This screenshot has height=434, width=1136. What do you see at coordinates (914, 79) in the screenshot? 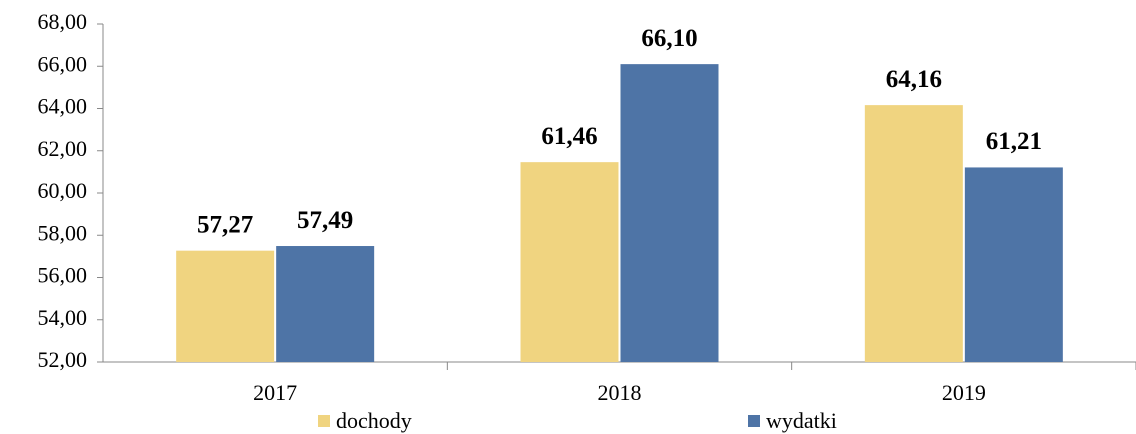
I see `value-label: 64,16` at bounding box center [914, 79].